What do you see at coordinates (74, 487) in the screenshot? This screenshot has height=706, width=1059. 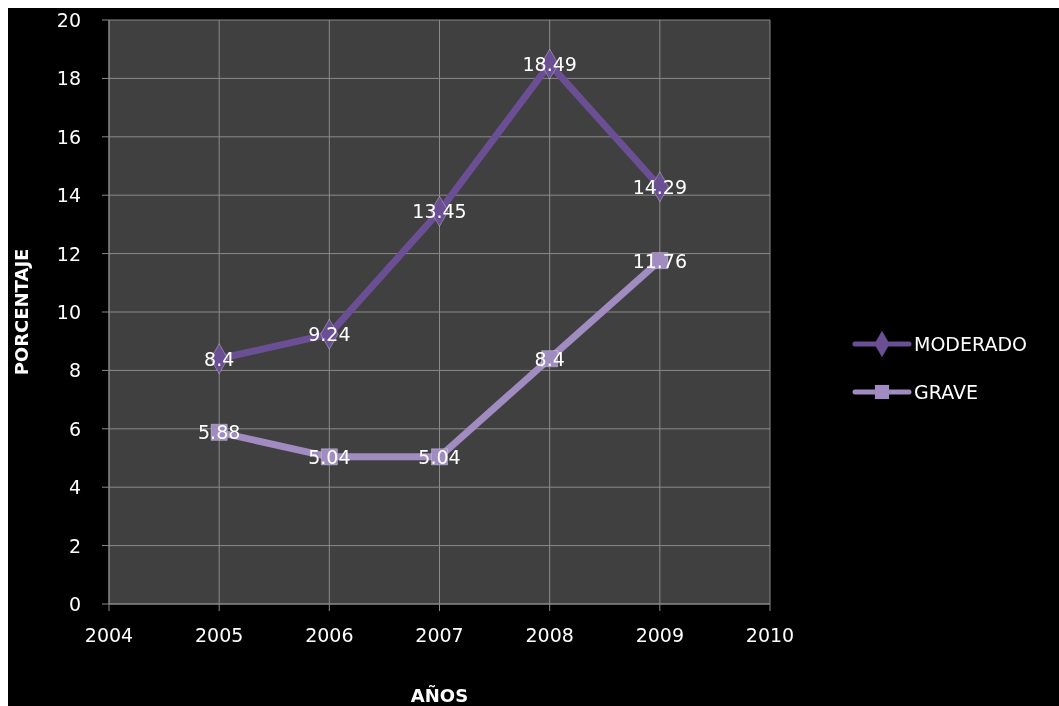 I see `y-tick-label: 4` at bounding box center [74, 487].